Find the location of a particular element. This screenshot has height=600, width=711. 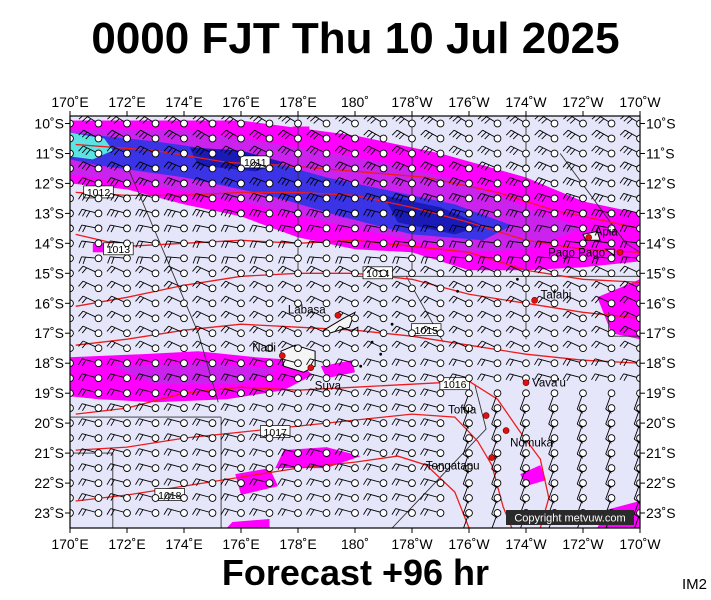

lon-tick-label-bottom: 176˚W is located at coordinates (469, 544).